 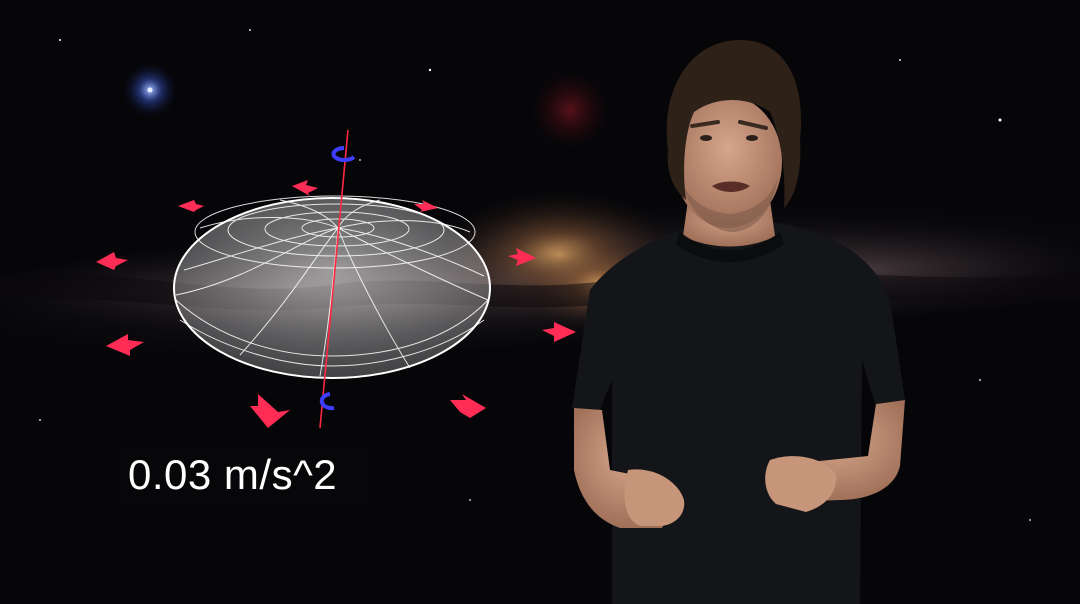 What do you see at coordinates (343, 154) in the screenshot?
I see `spin-marker-top-icon` at bounding box center [343, 154].